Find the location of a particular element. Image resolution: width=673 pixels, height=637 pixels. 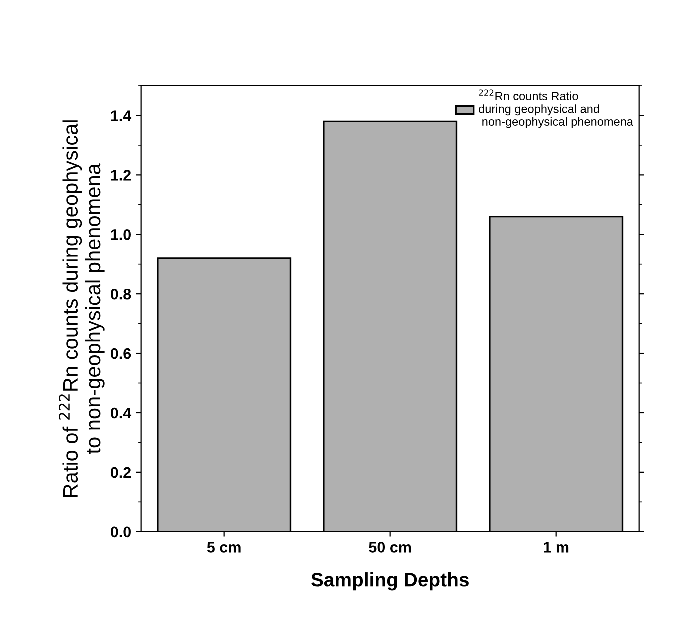

y-tick-label: 1.2 is located at coordinates (121, 175).